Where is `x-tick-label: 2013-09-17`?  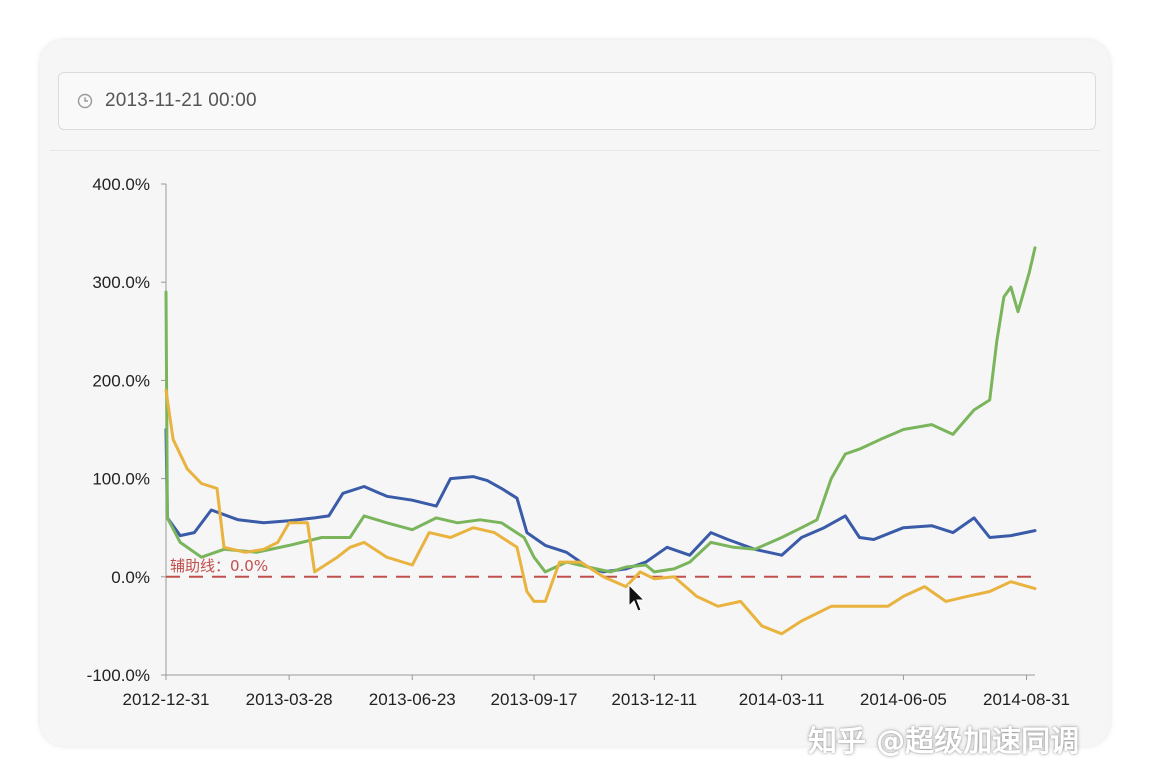
x-tick-label: 2013-09-17 is located at coordinates (533, 699).